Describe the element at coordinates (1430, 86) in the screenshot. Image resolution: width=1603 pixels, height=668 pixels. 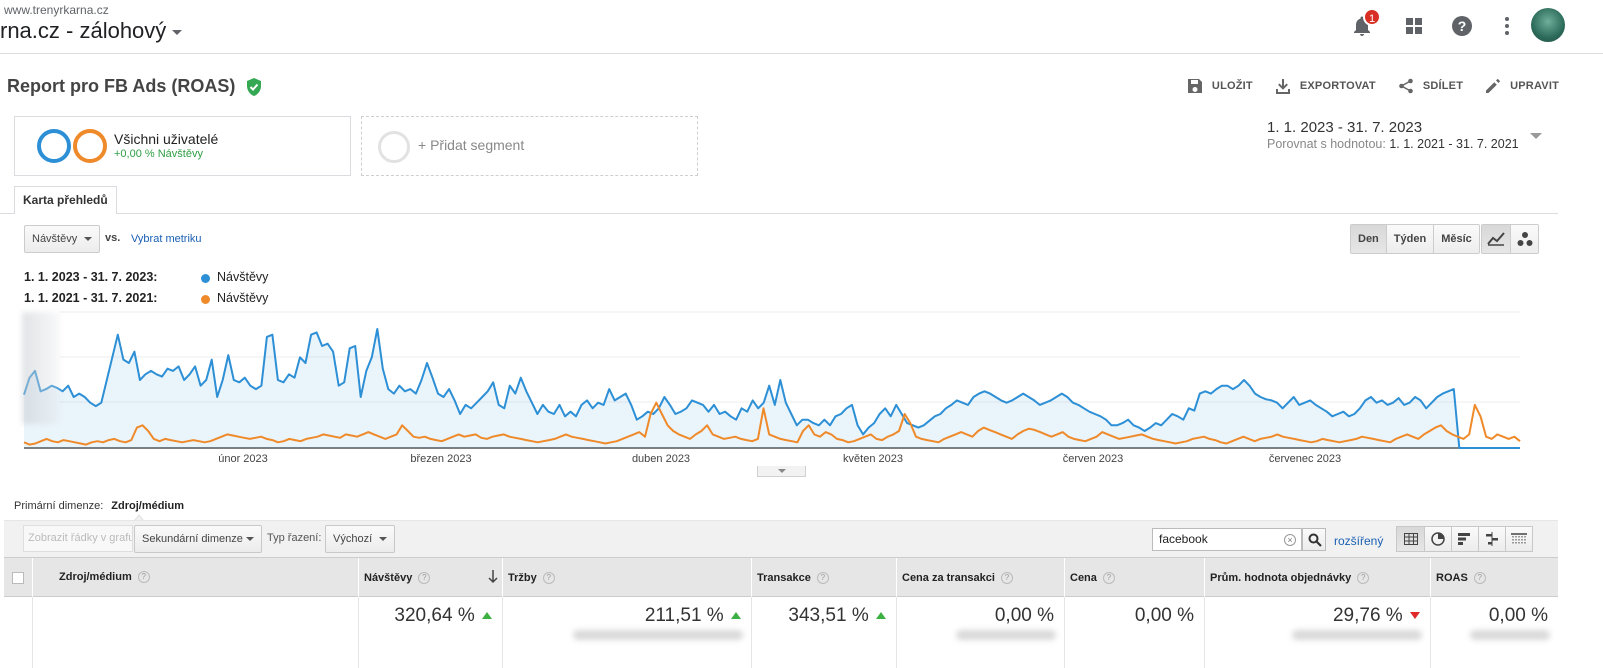
I see `share-button: SDÍLET` at that location.